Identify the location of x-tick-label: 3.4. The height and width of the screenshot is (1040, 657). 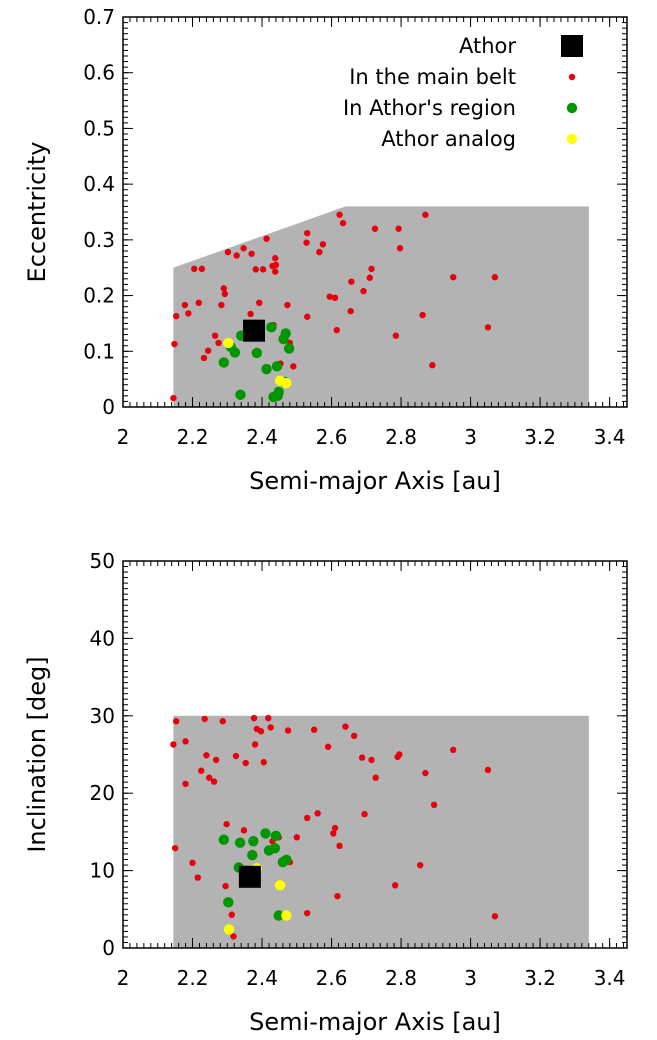
(610, 437).